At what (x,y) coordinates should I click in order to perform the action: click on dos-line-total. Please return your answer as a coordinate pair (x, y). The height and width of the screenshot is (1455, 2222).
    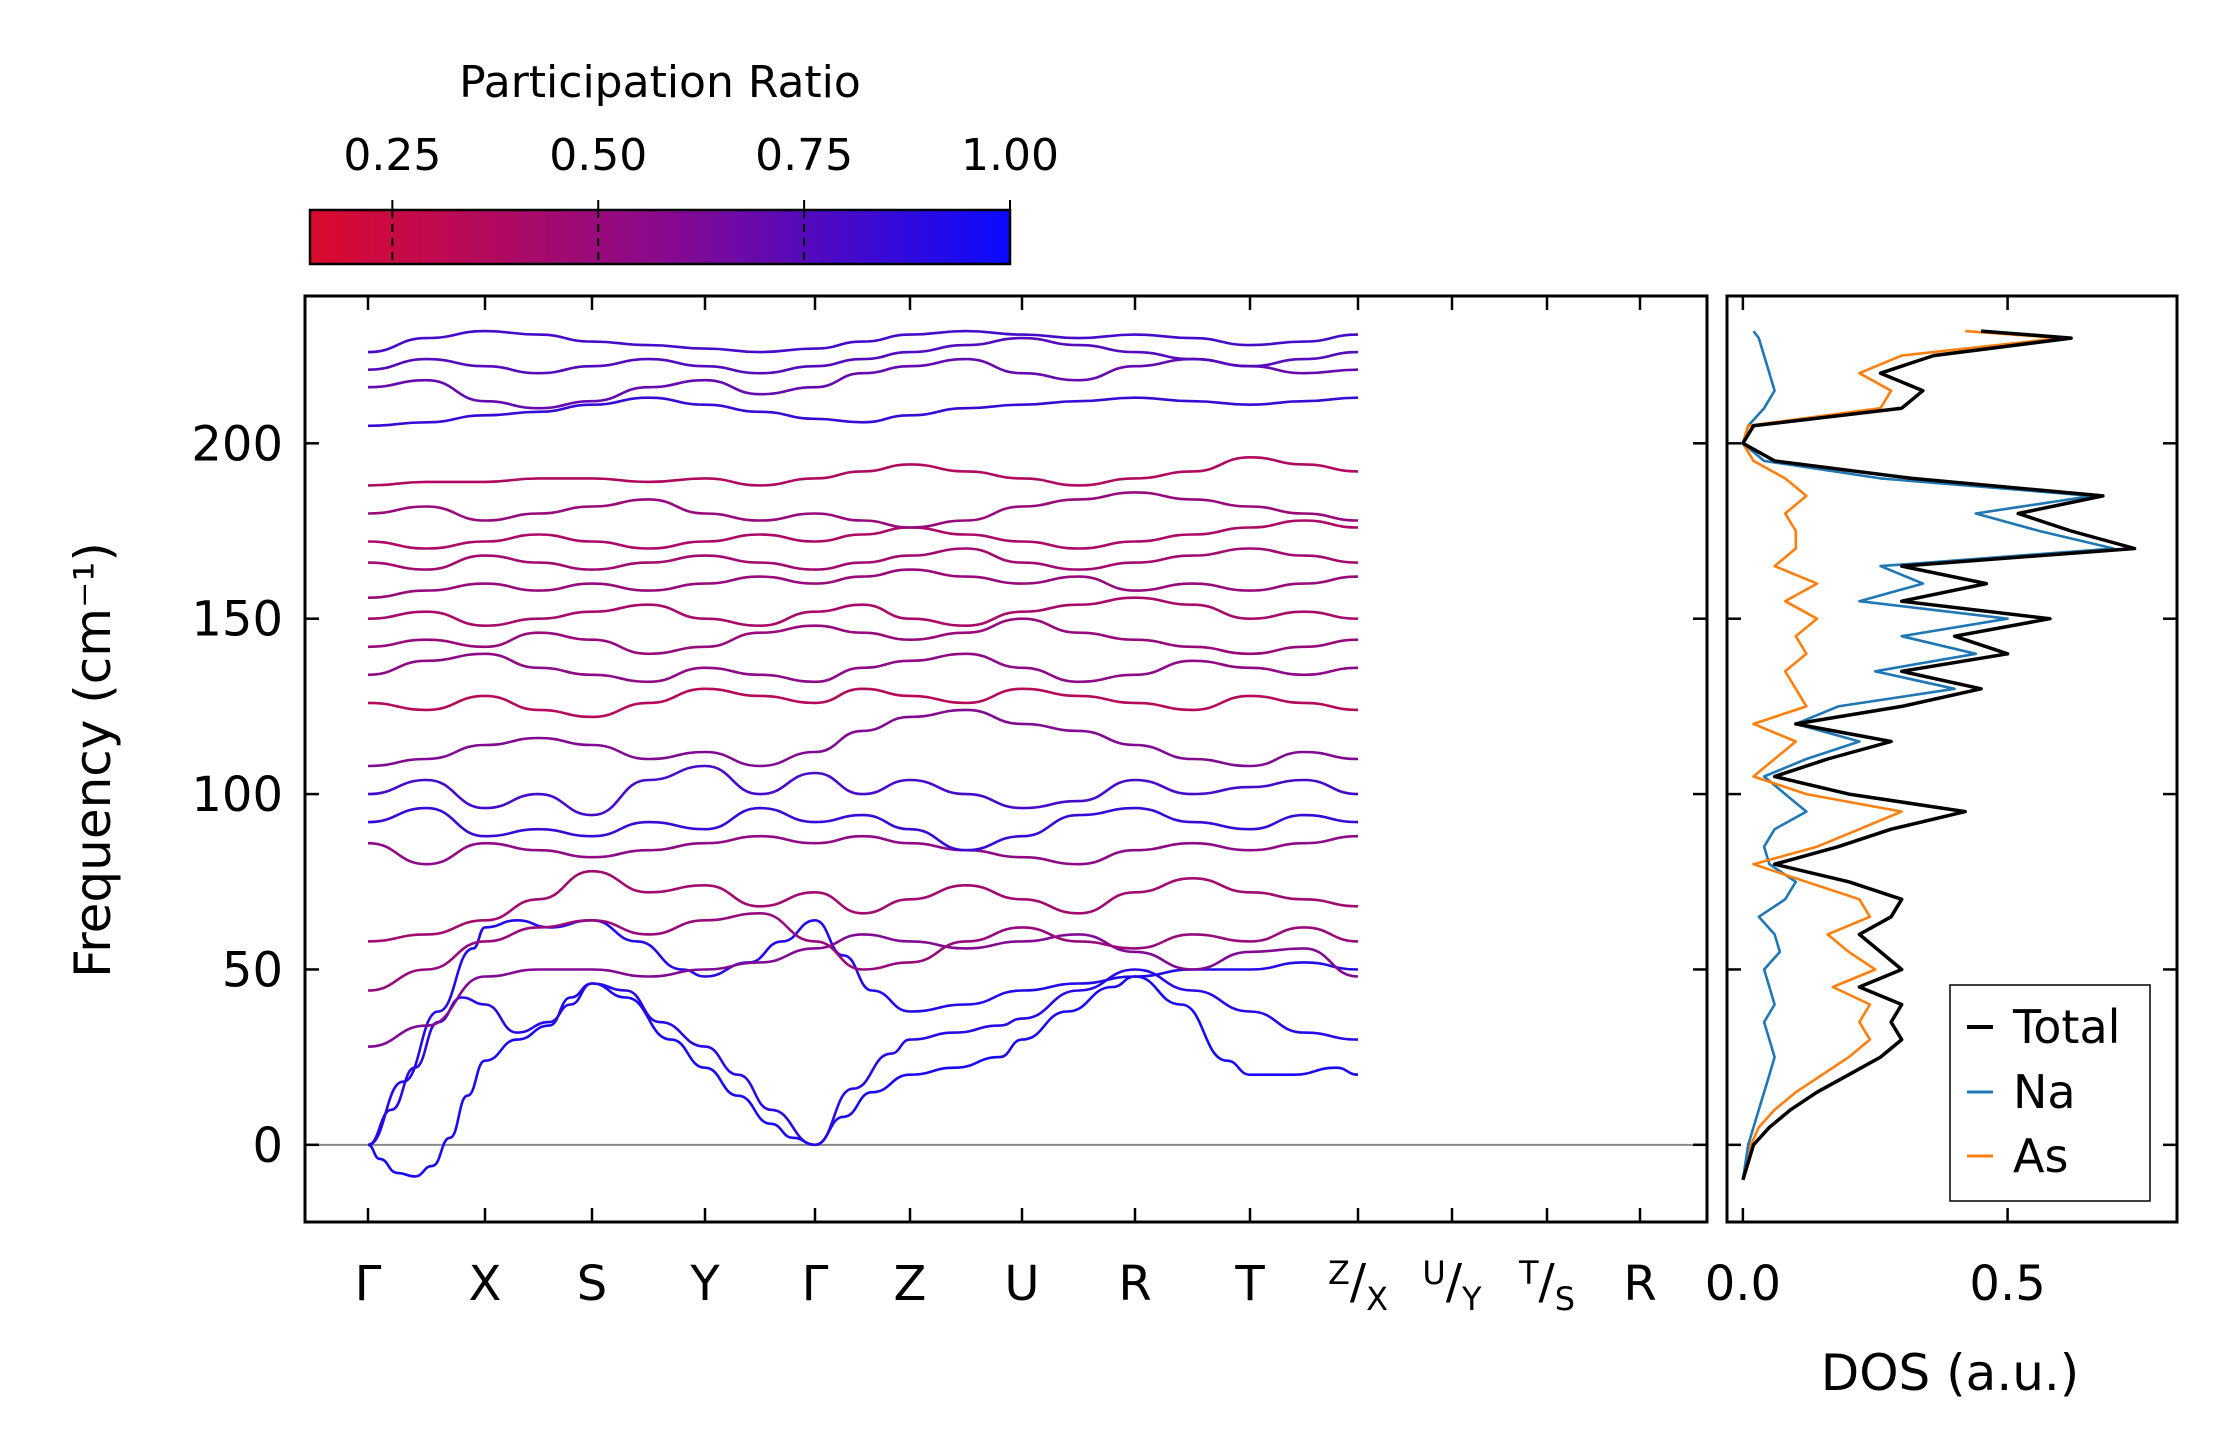
    Looking at the image, I should click on (1939, 755).